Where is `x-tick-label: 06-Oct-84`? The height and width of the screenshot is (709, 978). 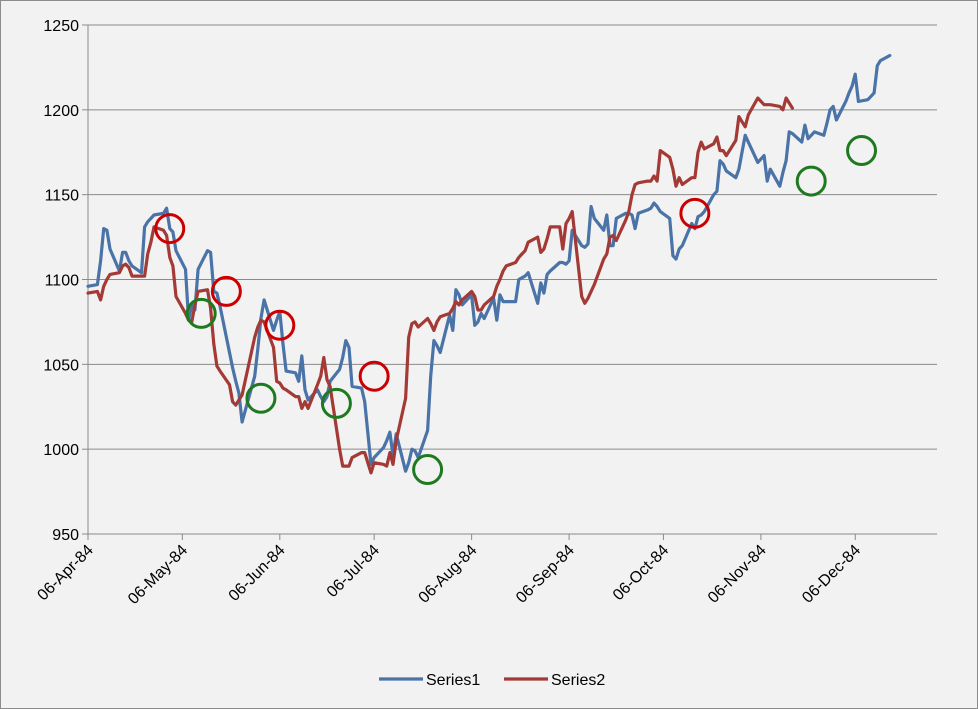
x-tick-label: 06-Oct-84 is located at coordinates (641, 573).